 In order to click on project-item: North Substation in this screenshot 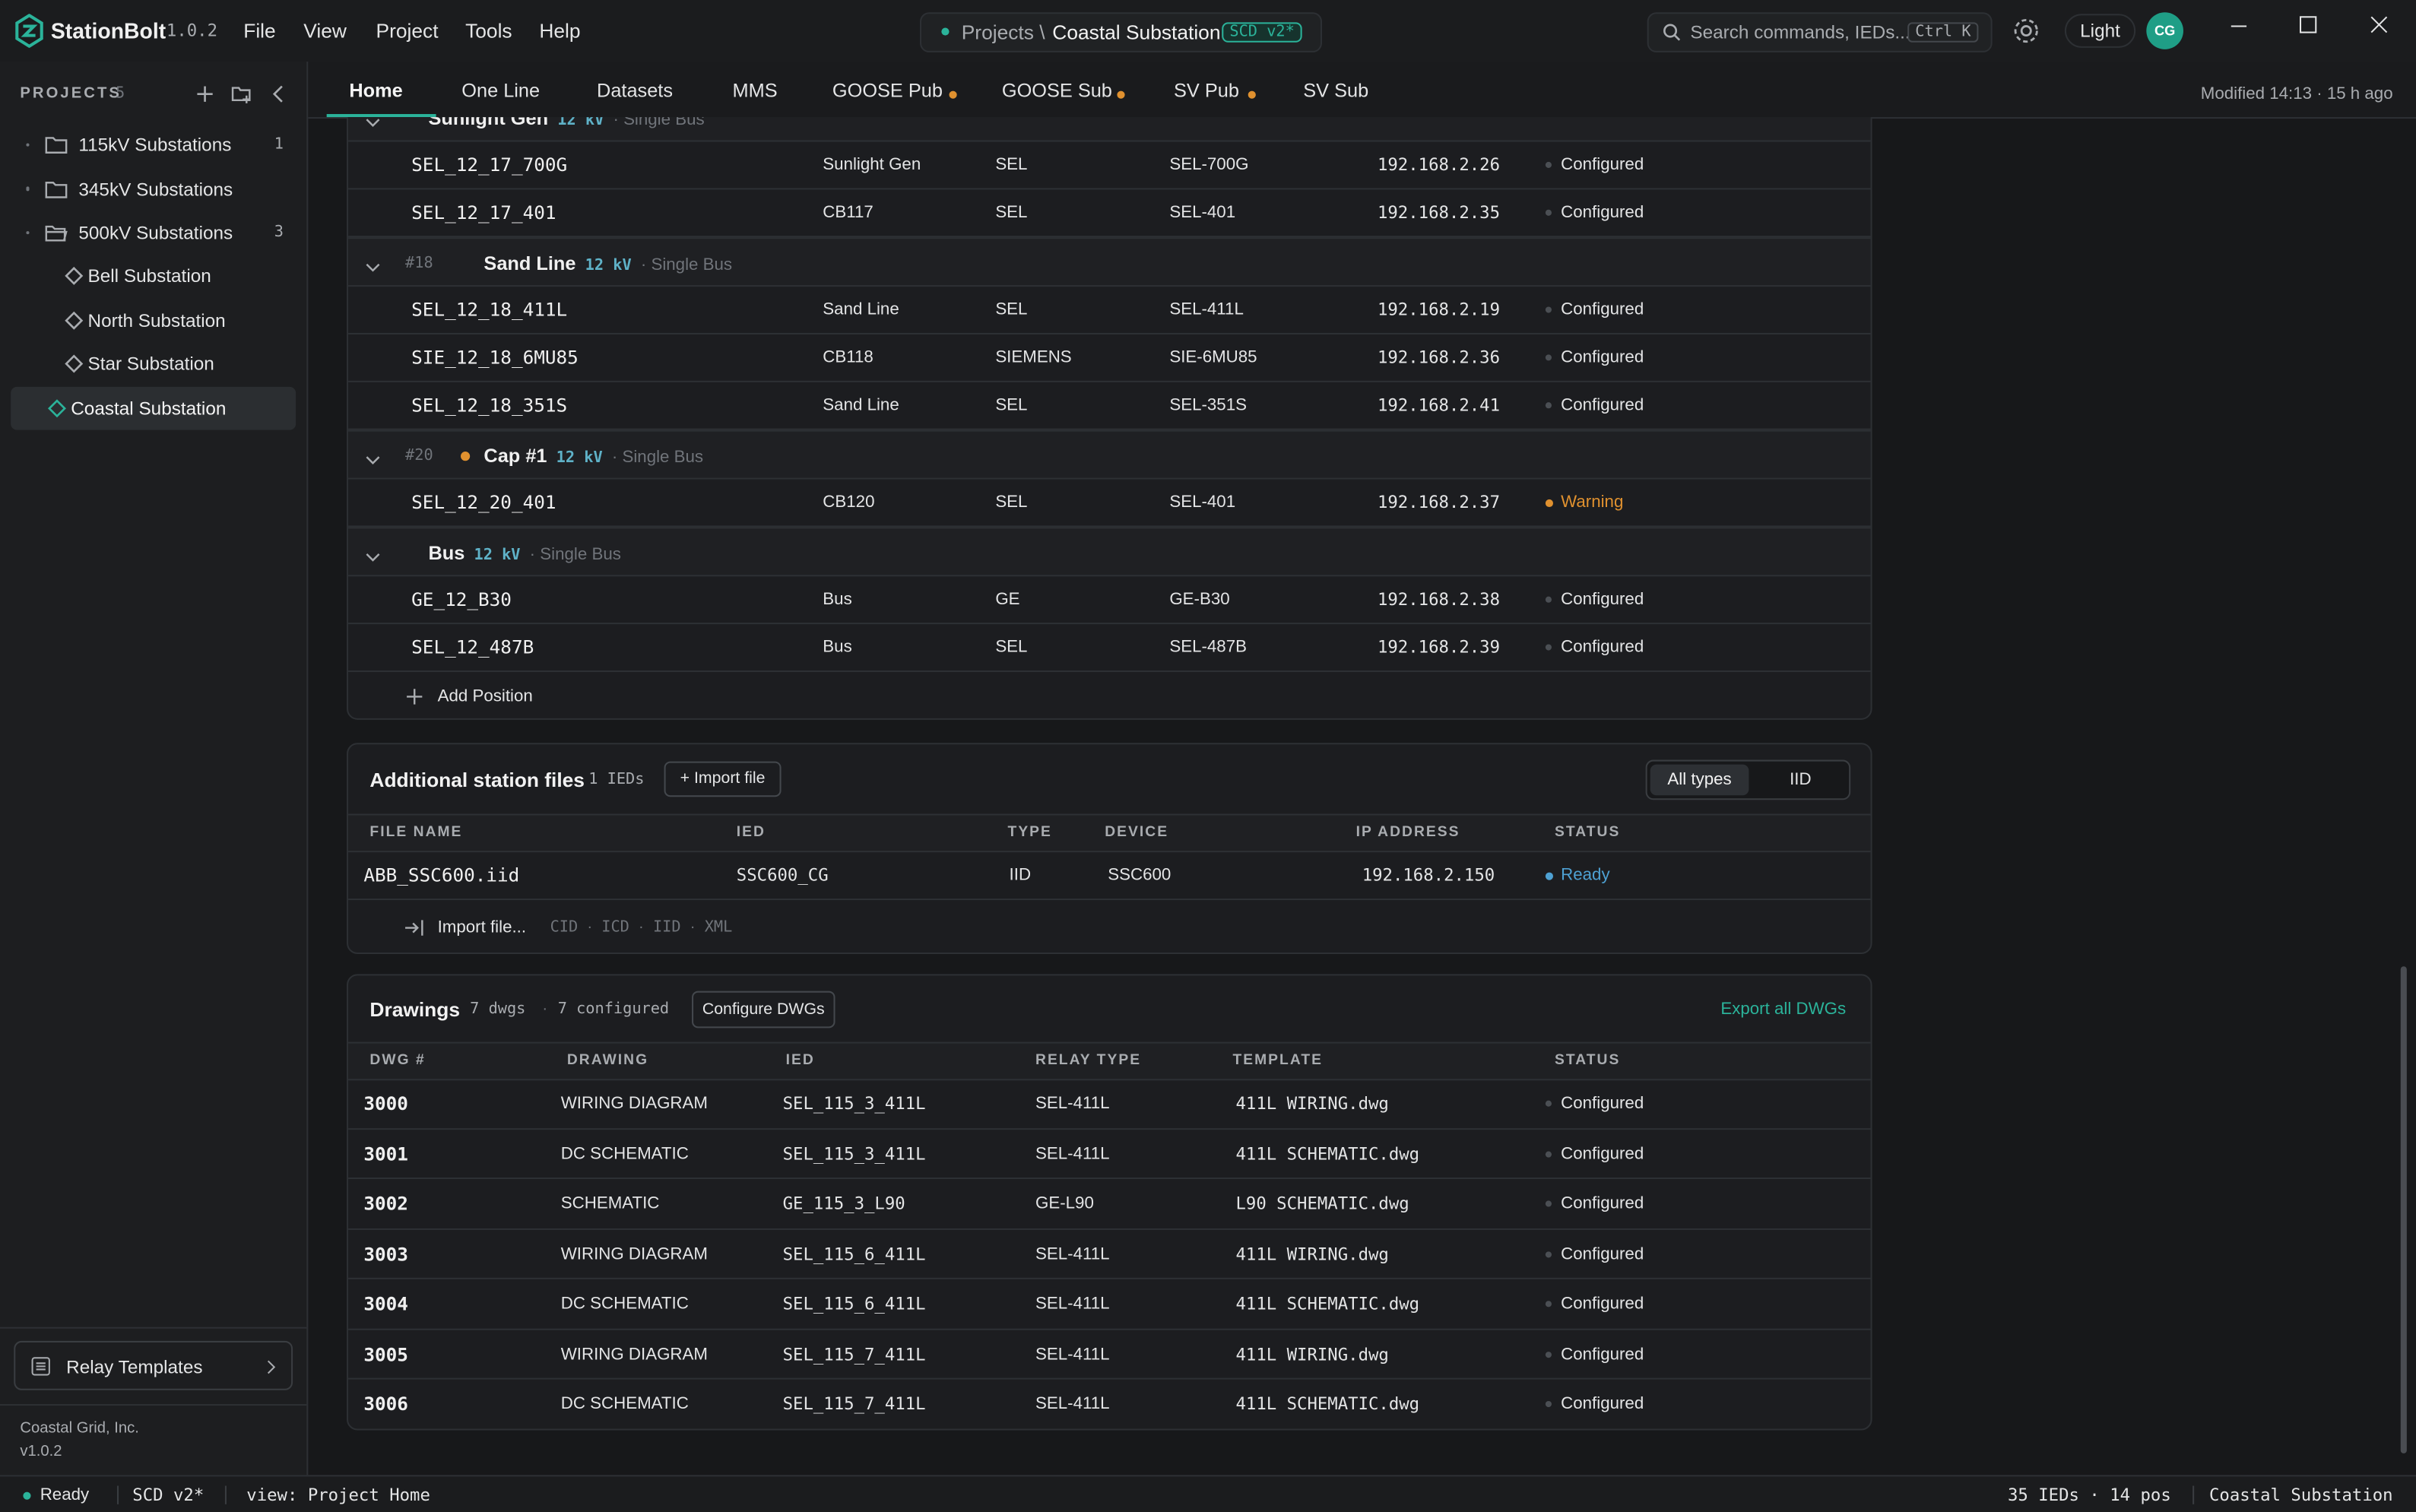, I will do `click(153, 320)`.